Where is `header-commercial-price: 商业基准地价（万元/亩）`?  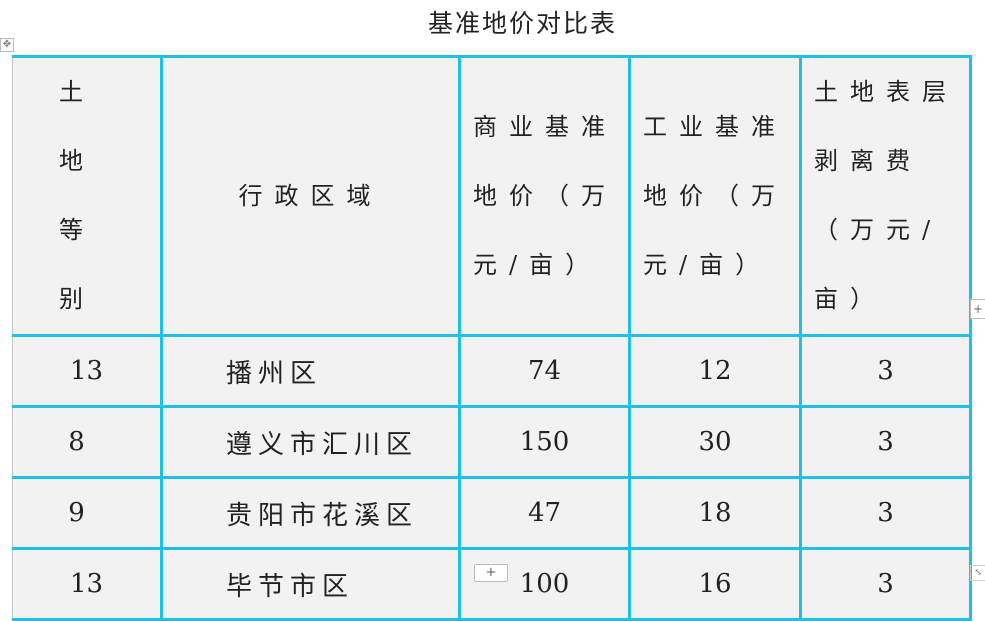 header-commercial-price: 商业基准地价（万元/亩） is located at coordinates (544, 196).